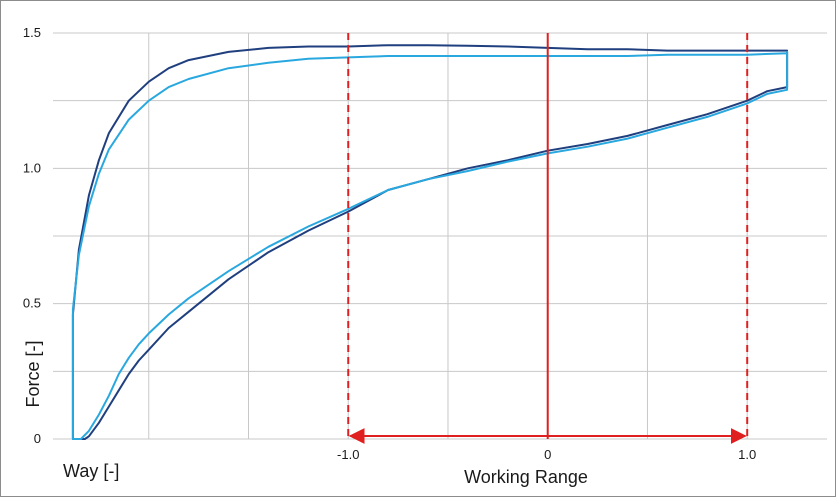 Image resolution: width=836 pixels, height=498 pixels. Describe the element at coordinates (747, 454) in the screenshot. I see `x-tick-label: 1.0` at that location.